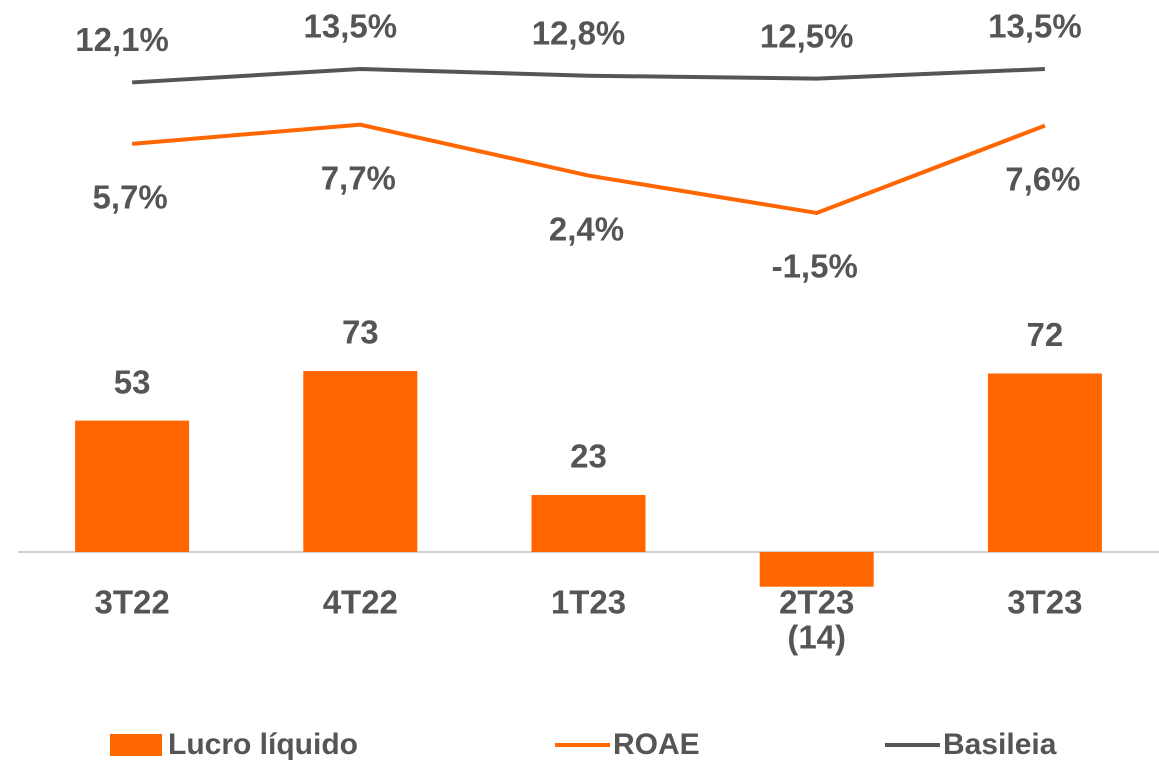 Image resolution: width=1159 pixels, height=767 pixels. Describe the element at coordinates (358, 177) in the screenshot. I see `line-value-label: 7,7%` at that location.